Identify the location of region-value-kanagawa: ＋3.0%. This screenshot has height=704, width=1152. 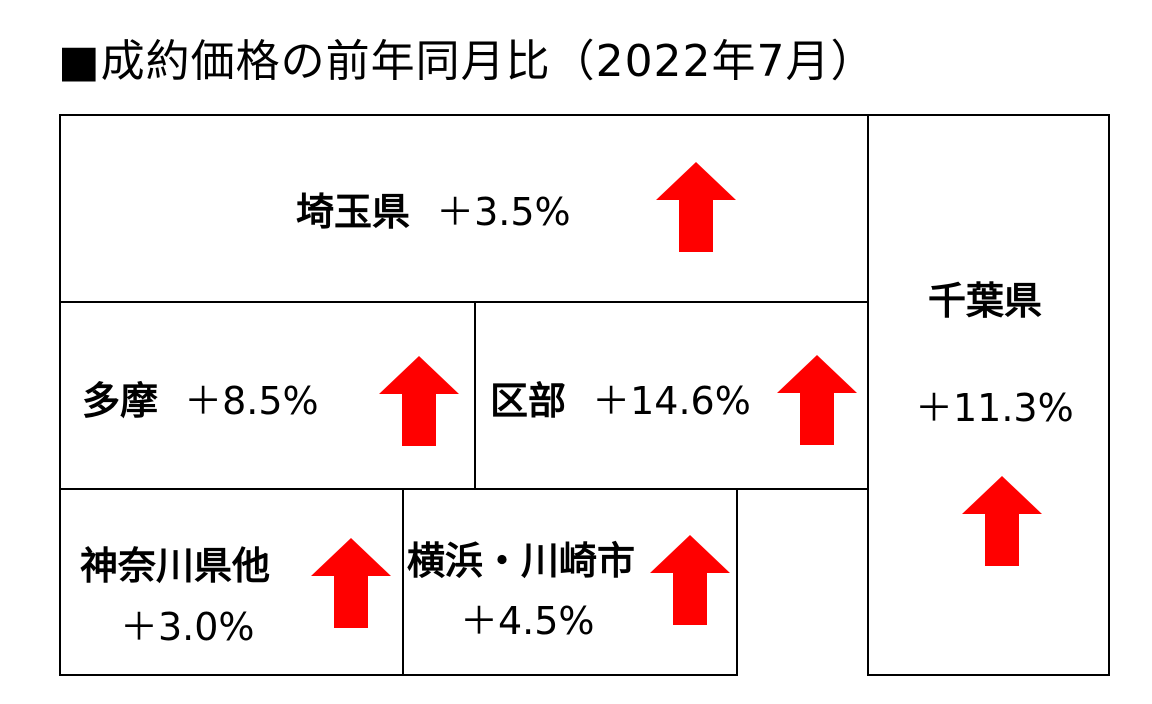
(187, 627).